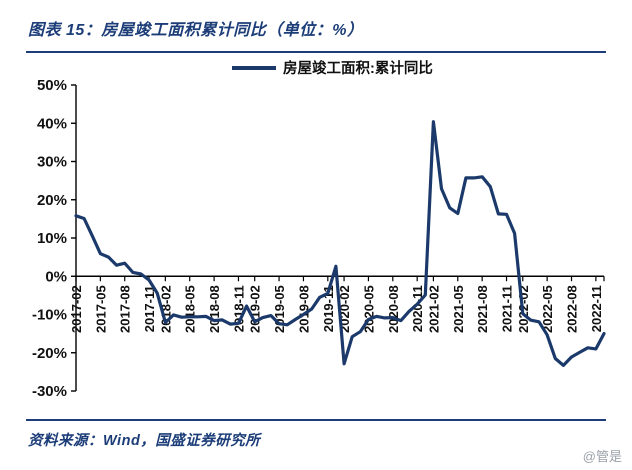  Describe the element at coordinates (49, 353) in the screenshot. I see `y-tick-label: -20%` at that location.